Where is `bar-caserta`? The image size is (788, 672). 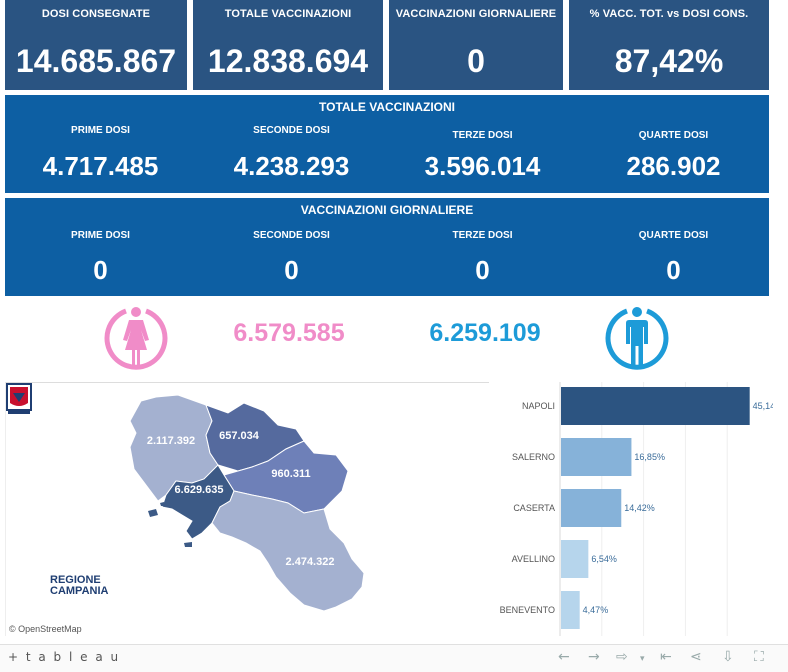
bar-caserta is located at coordinates (591, 508).